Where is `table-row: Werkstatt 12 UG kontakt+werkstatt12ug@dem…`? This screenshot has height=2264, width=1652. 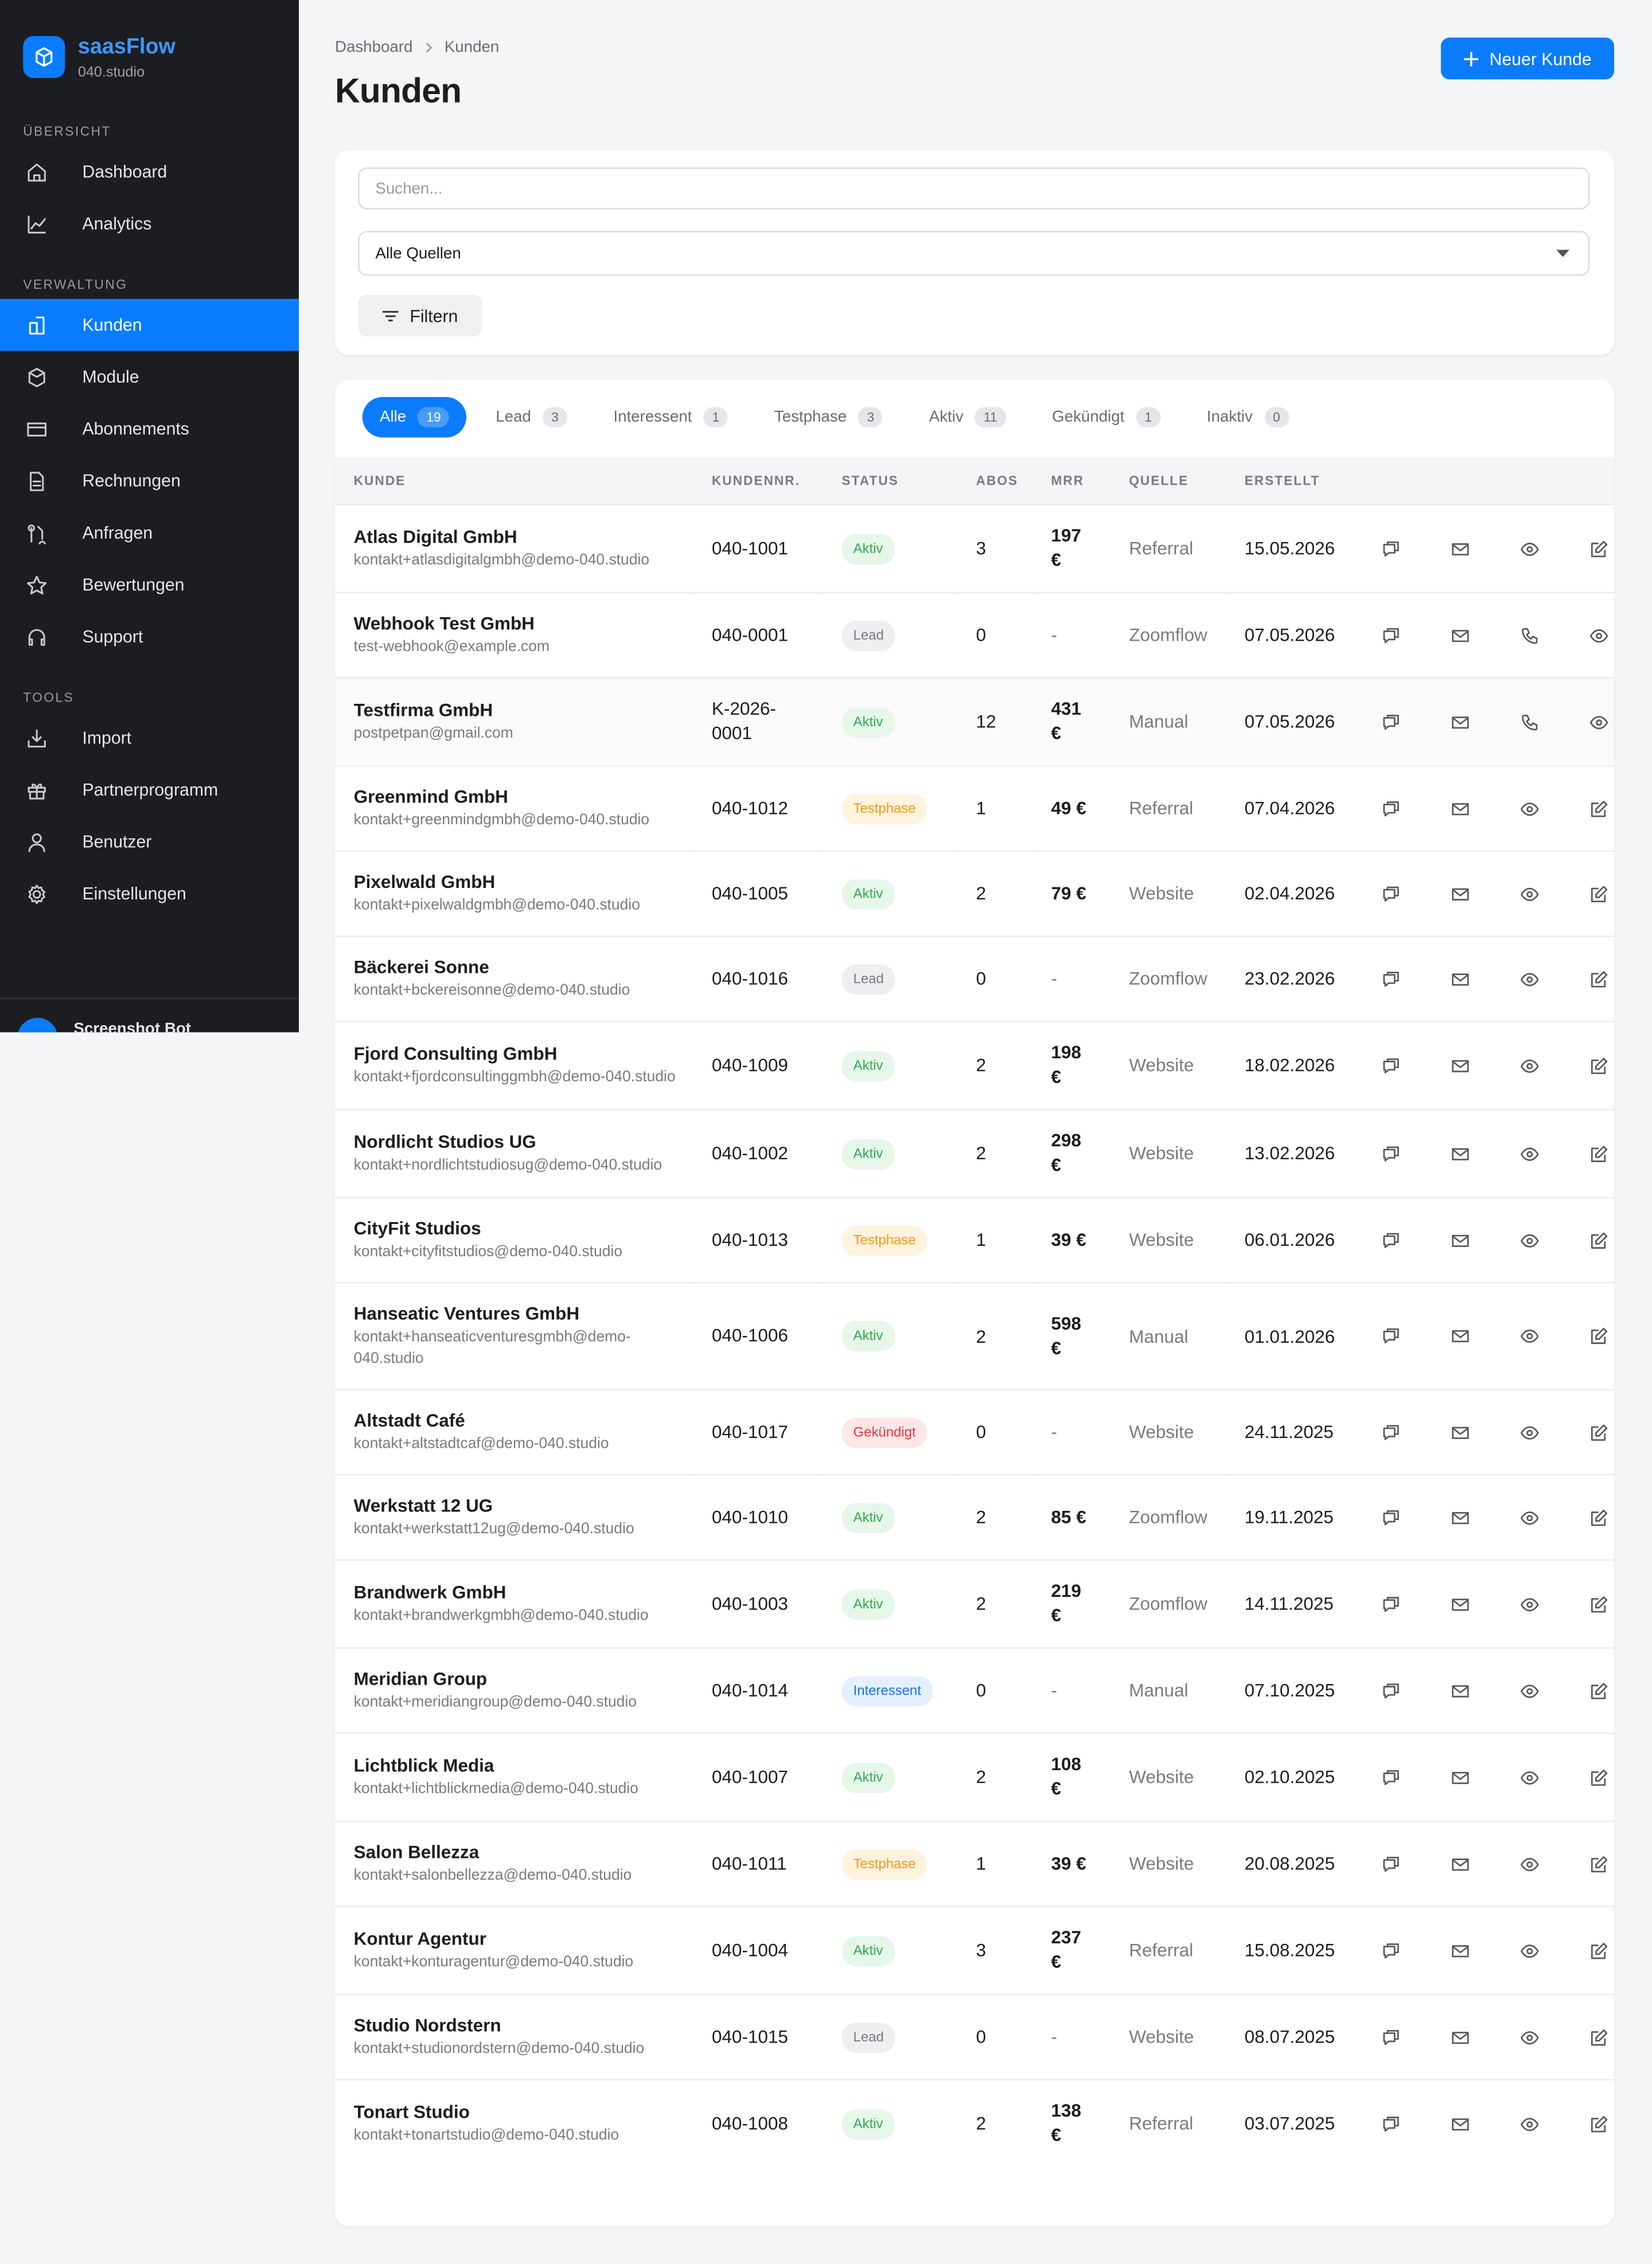 table-row: Werkstatt 12 UG kontakt+werkstatt12ug@dem… is located at coordinates (974, 1517).